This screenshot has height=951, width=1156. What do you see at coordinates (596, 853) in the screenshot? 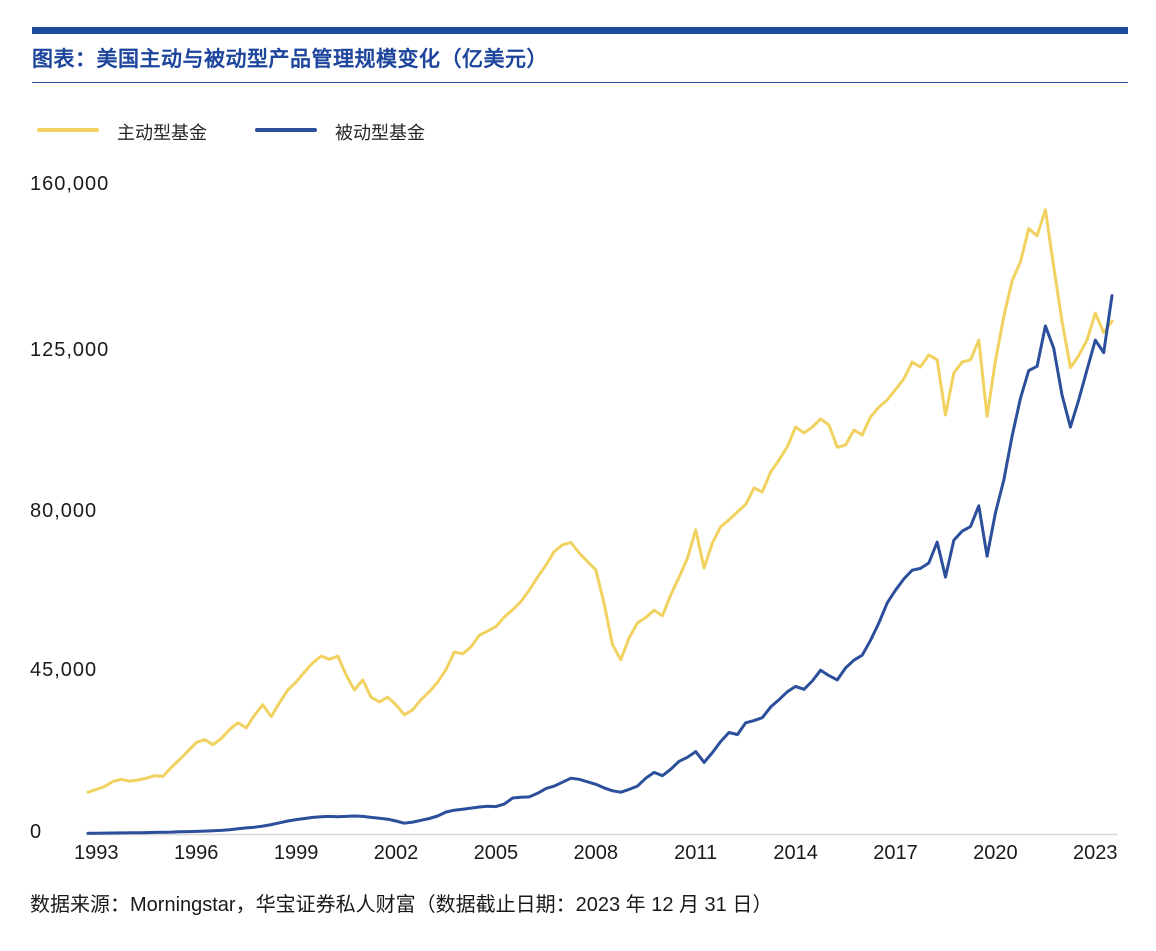
I see `x-tick-label-2008: 2008` at bounding box center [596, 853].